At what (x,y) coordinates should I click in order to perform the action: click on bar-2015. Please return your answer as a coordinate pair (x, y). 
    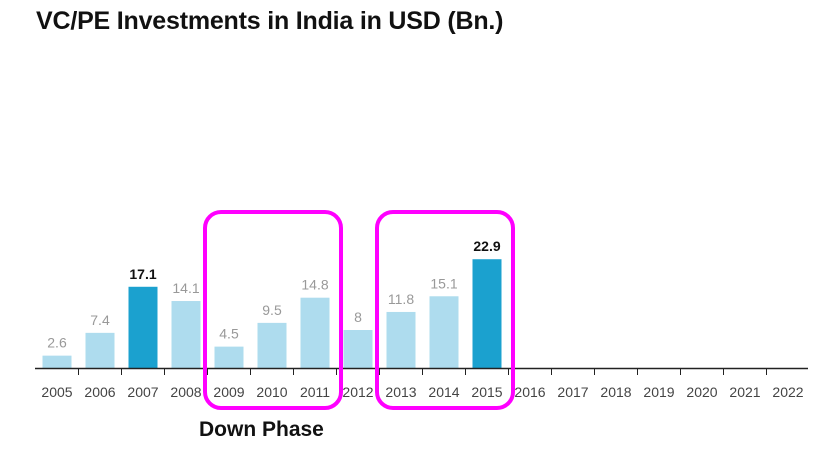
    Looking at the image, I should click on (487, 313).